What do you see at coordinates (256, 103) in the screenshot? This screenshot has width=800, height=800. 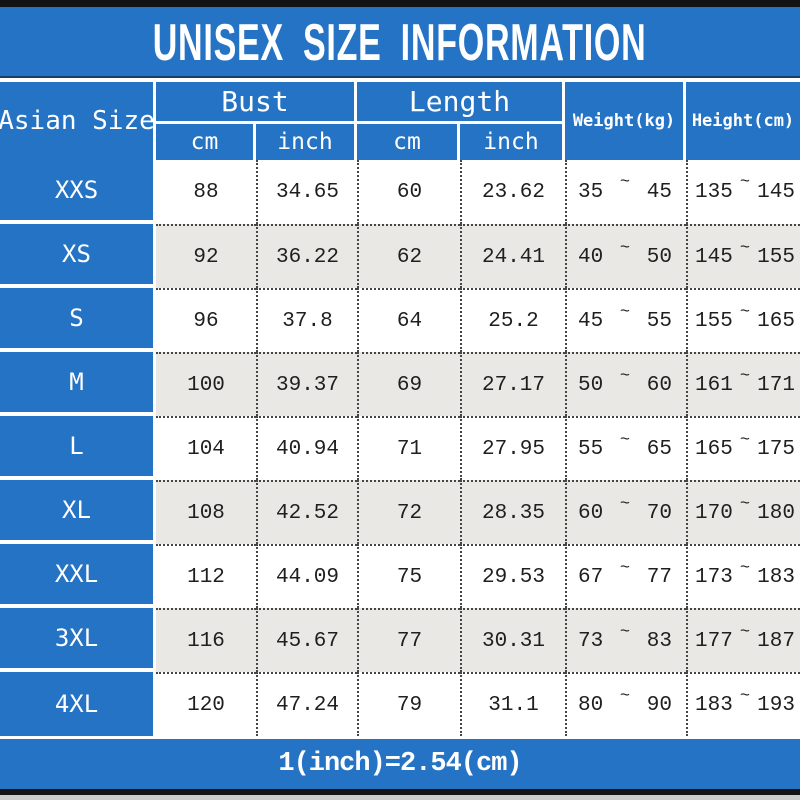 I see `header-bust-group: Bust` at bounding box center [256, 103].